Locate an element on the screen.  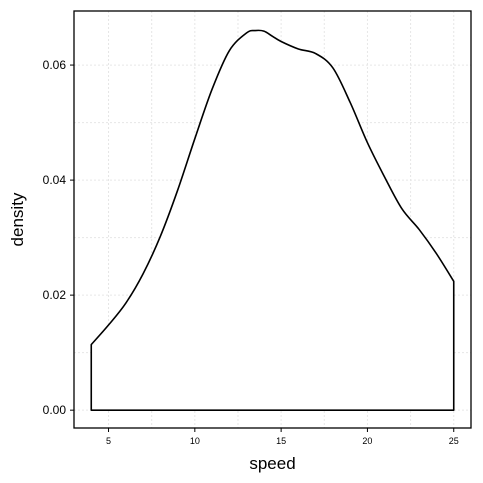
y-axis: 0.00 0.02 0.04 0.06 is located at coordinates (58, 237).